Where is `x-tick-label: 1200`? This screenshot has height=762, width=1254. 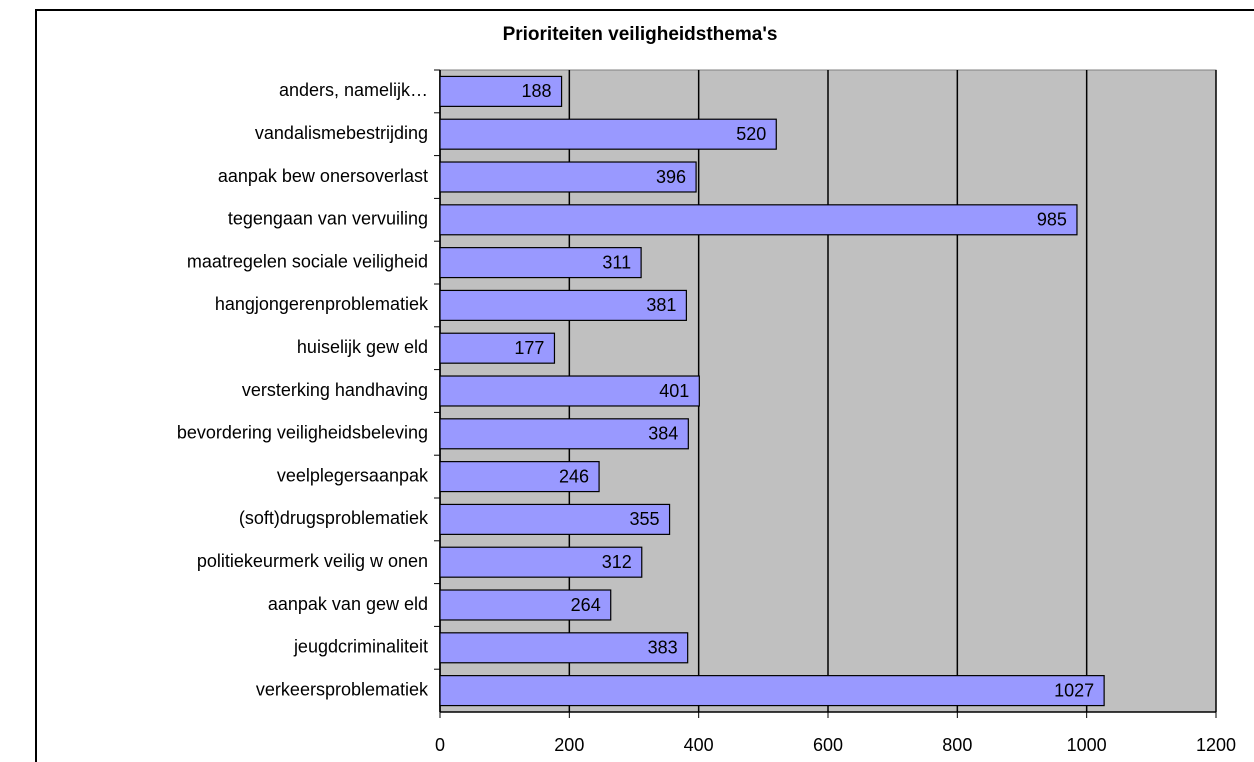 x-tick-label: 1200 is located at coordinates (1216, 745).